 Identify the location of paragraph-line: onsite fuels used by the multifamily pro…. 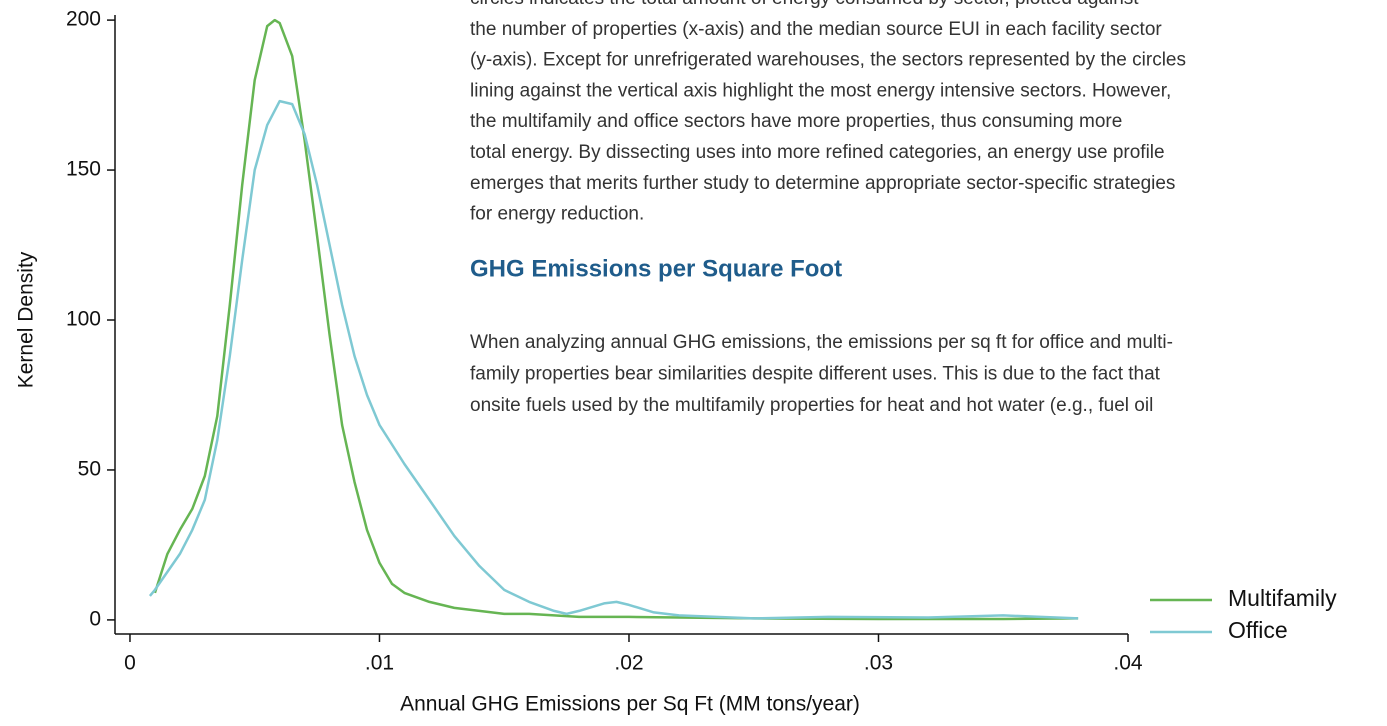
(811, 405).